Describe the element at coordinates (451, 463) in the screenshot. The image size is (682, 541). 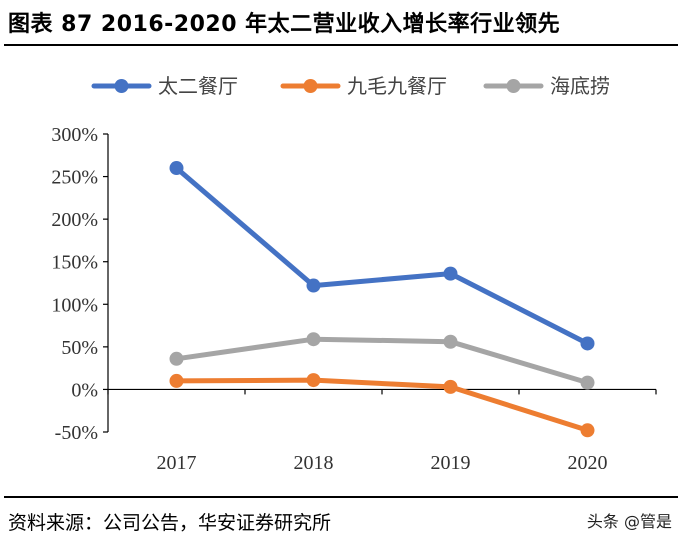
I see `x-tick-label: 2019` at that location.